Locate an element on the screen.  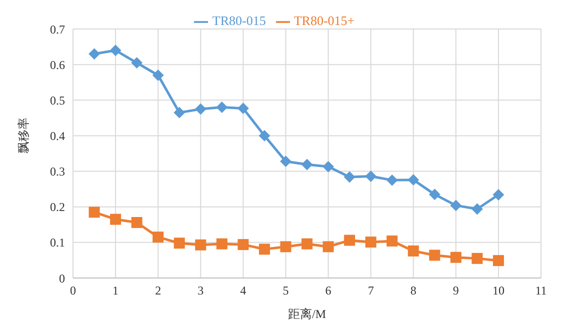
x-tick-label: 4 is located at coordinates (243, 291).